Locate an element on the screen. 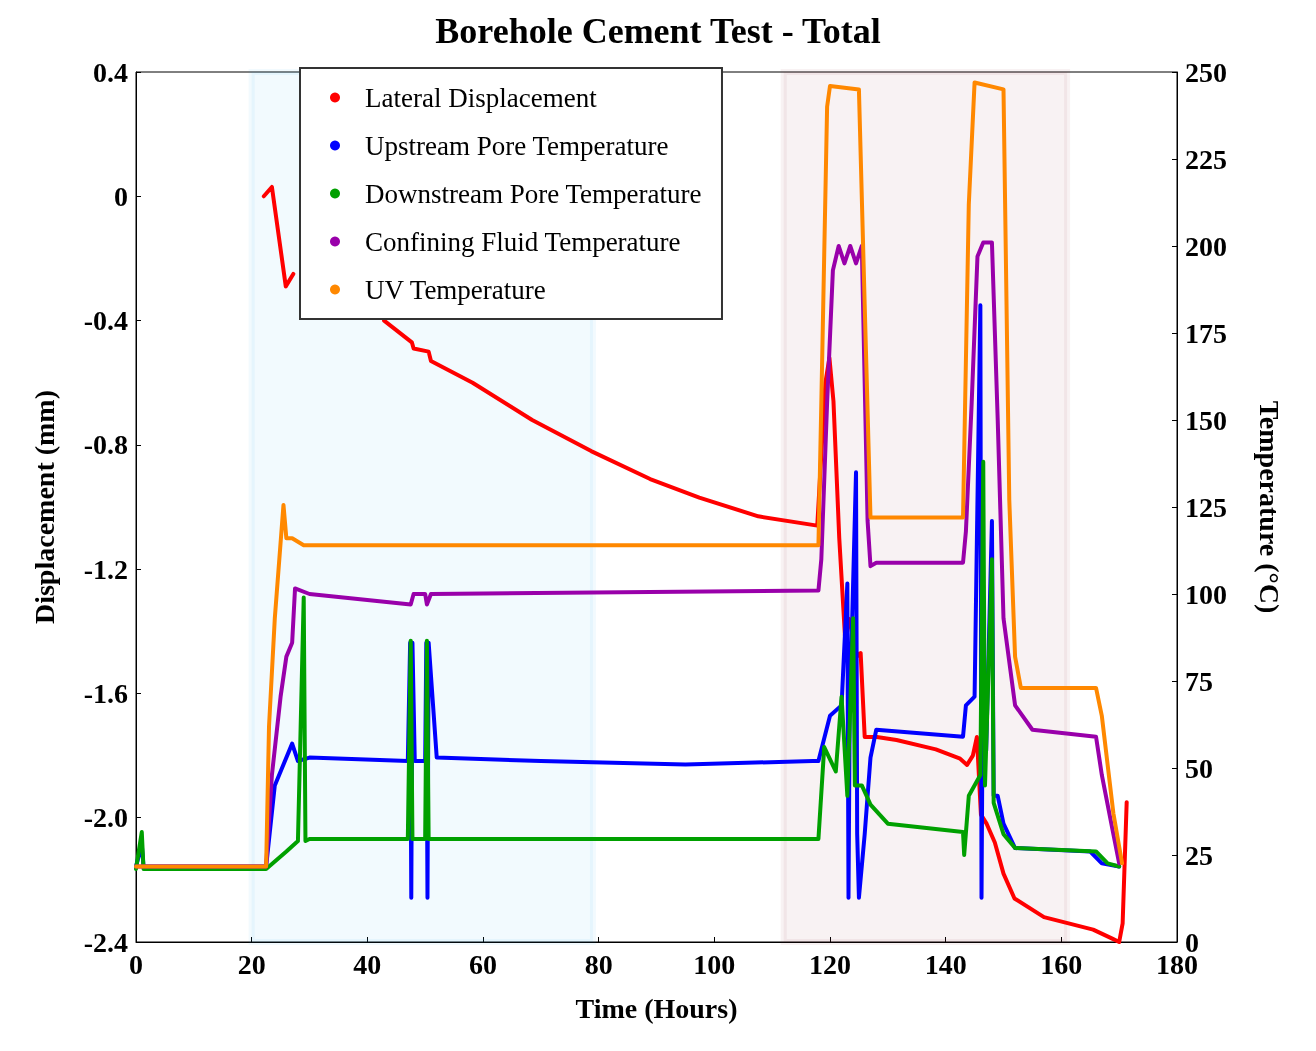 Image resolution: width=1316 pixels, height=1051 pixels. x-axis-title: Time (Hours) is located at coordinates (656, 1008).